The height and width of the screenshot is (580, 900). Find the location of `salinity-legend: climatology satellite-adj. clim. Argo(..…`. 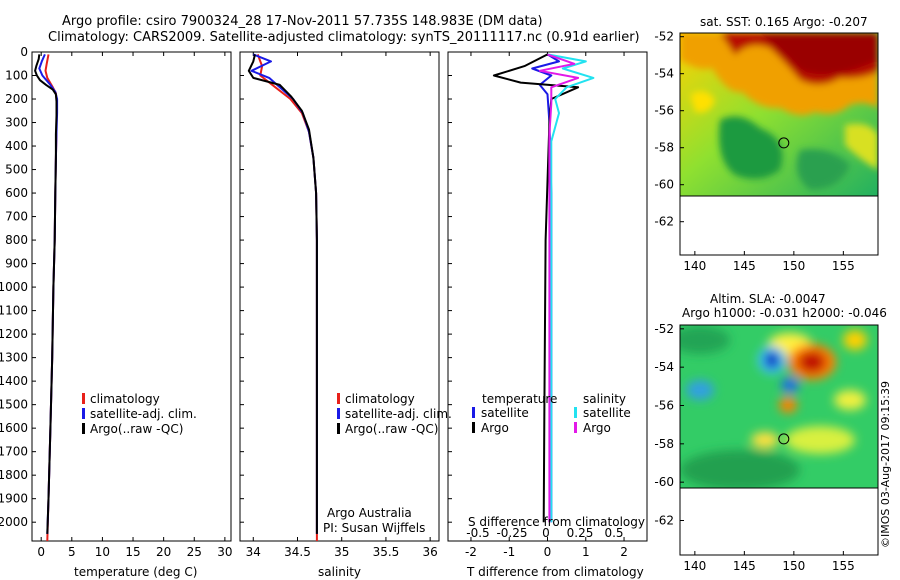

salinity-legend: climatology satellite-adj. clim. Argo(..… is located at coordinates (394, 414).